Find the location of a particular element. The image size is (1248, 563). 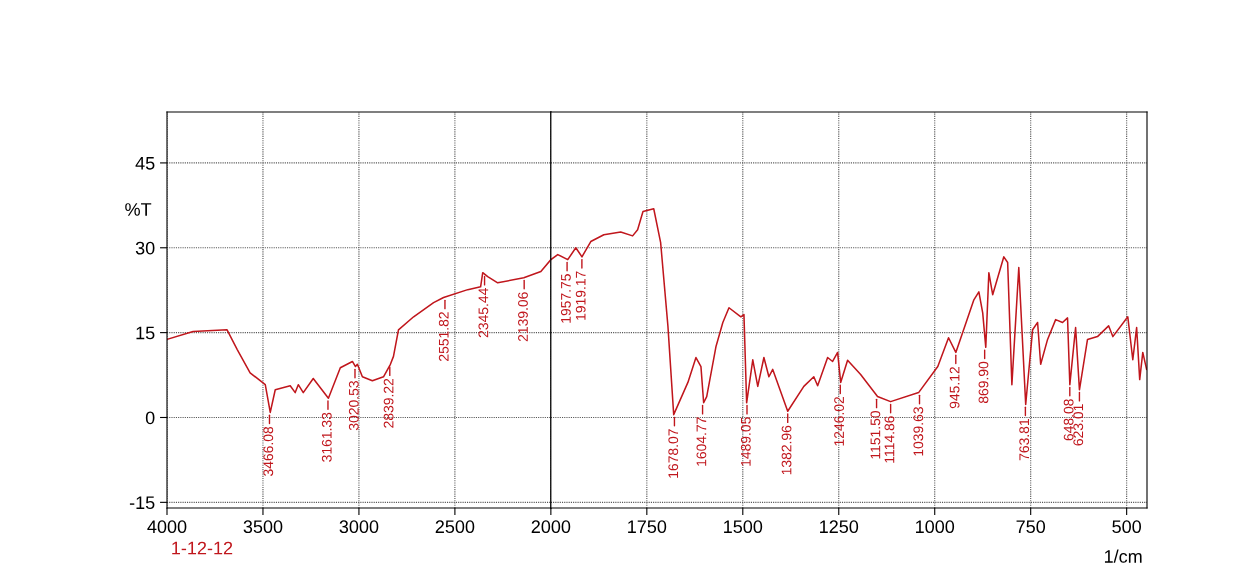

annotation: 1382.96 is located at coordinates (786, 450).